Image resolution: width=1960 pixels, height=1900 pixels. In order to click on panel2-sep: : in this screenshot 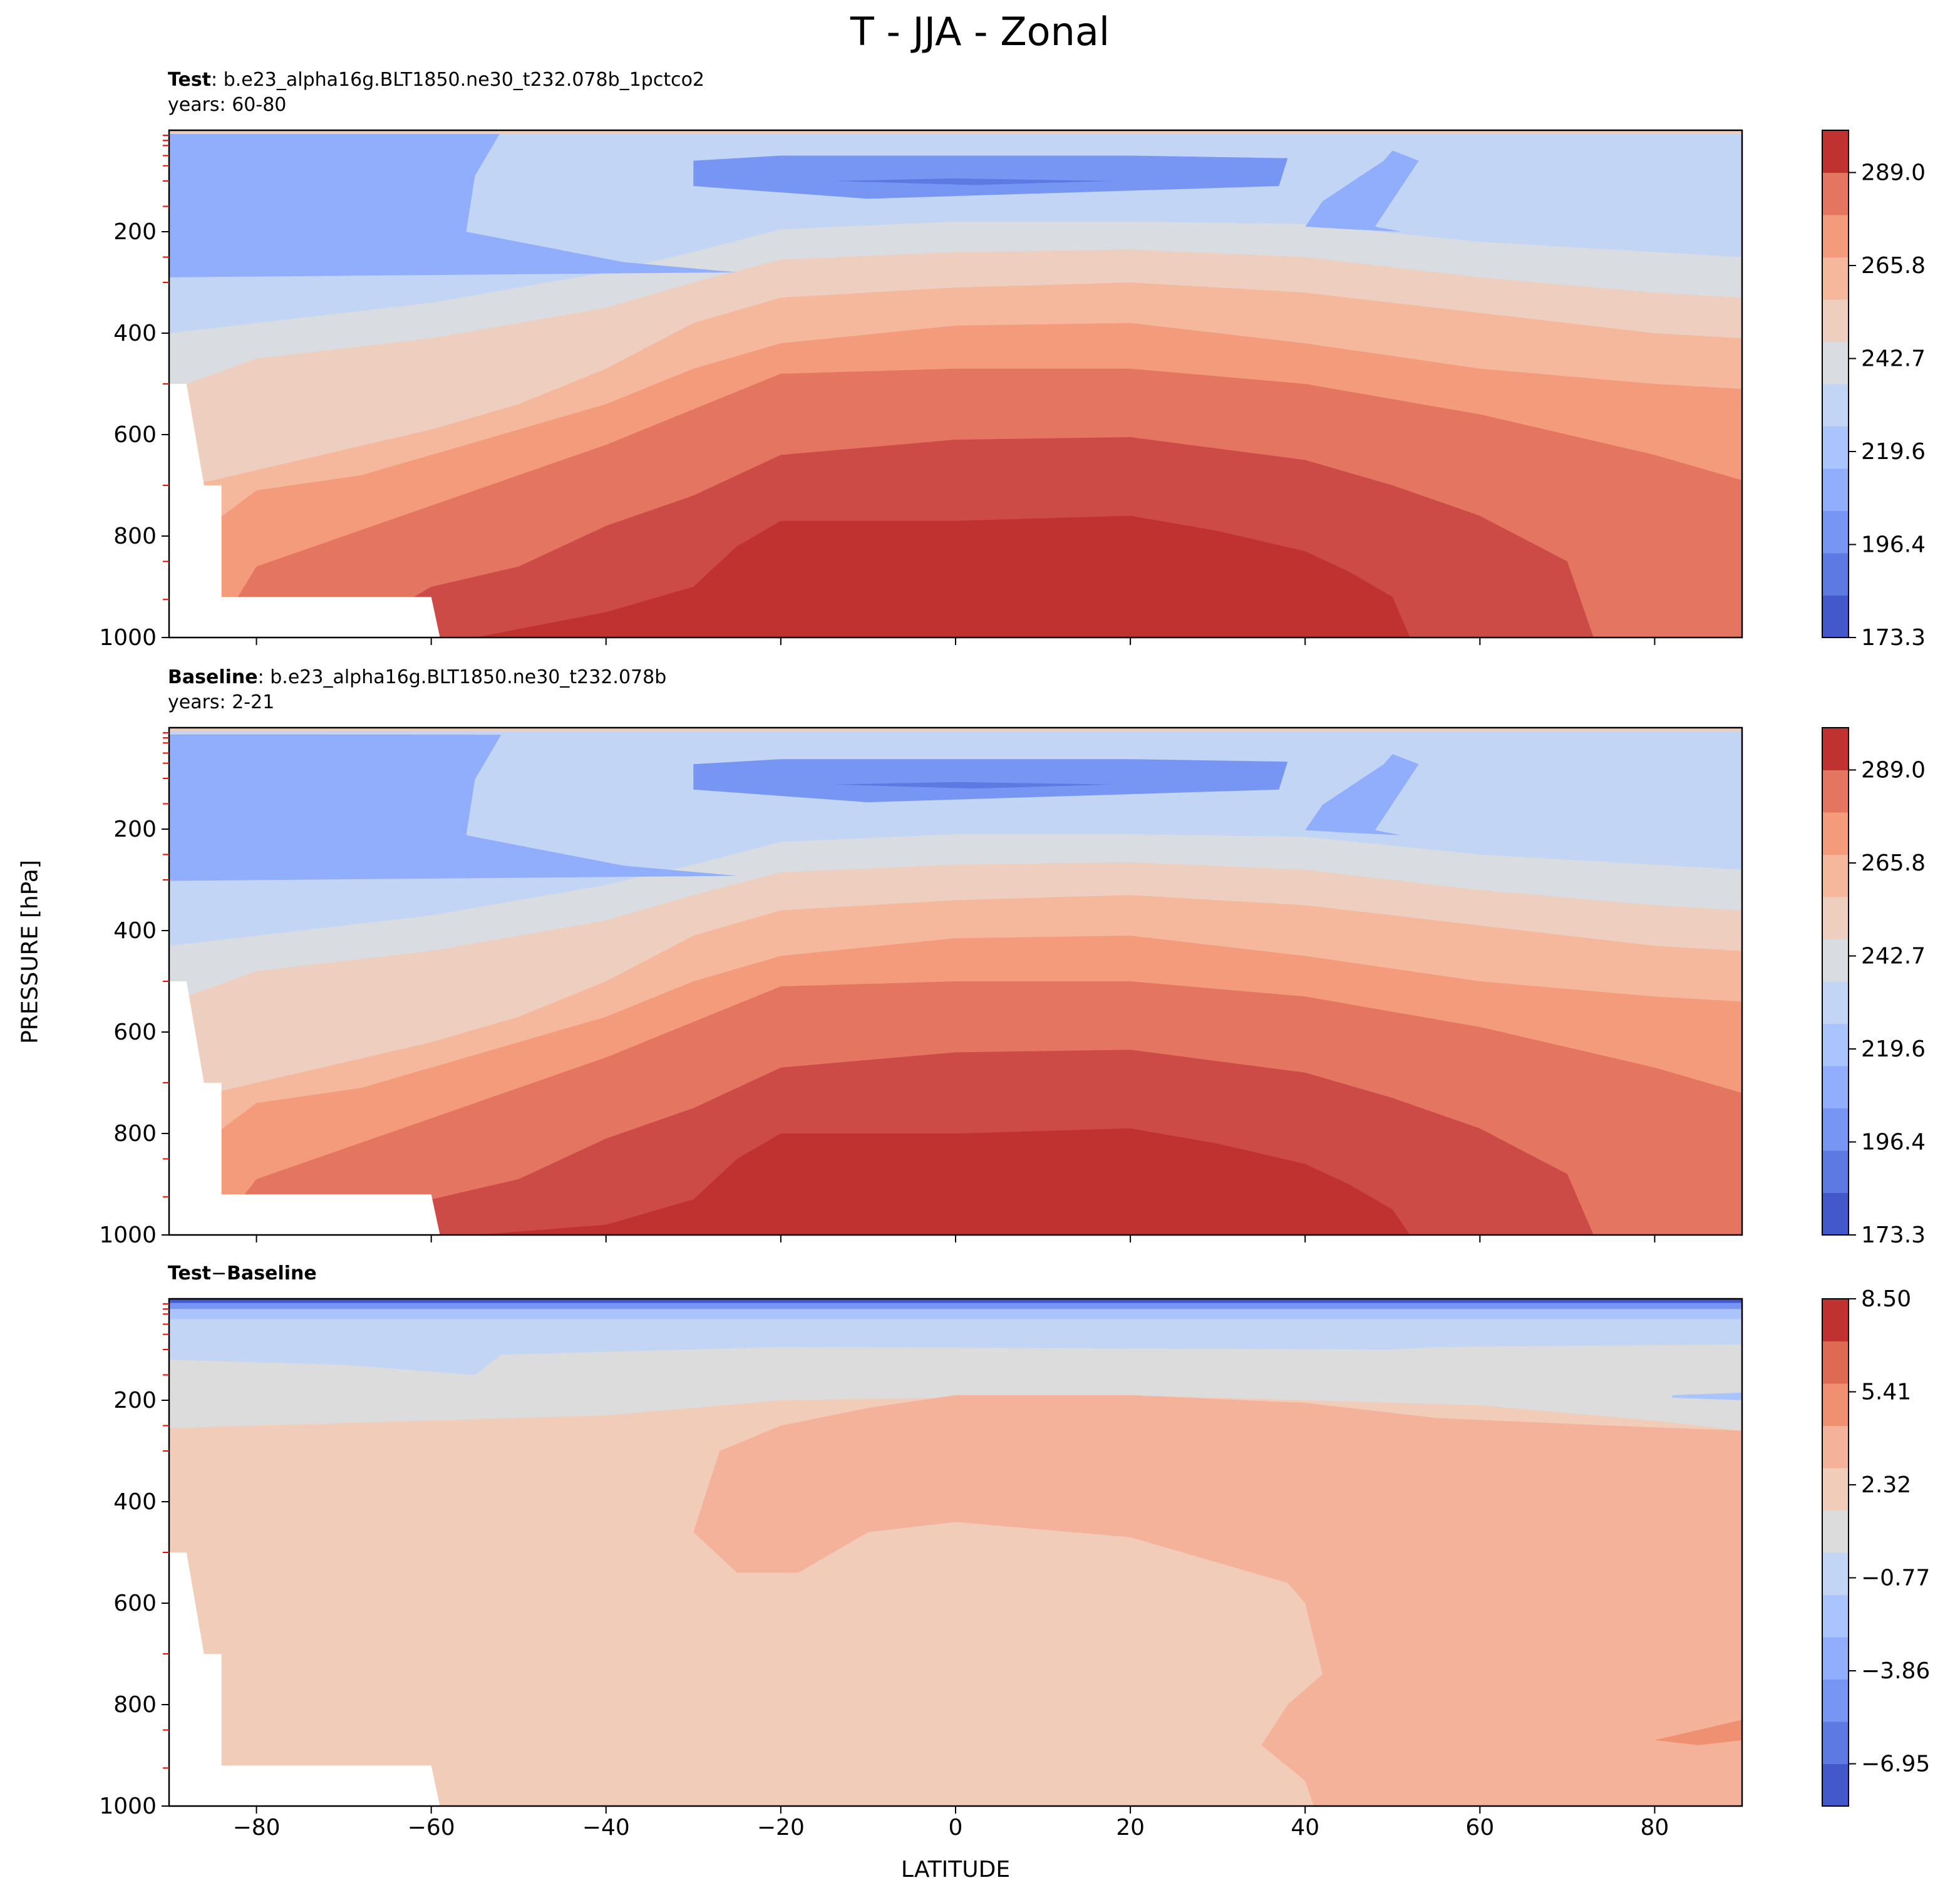, I will do `click(260, 677)`.